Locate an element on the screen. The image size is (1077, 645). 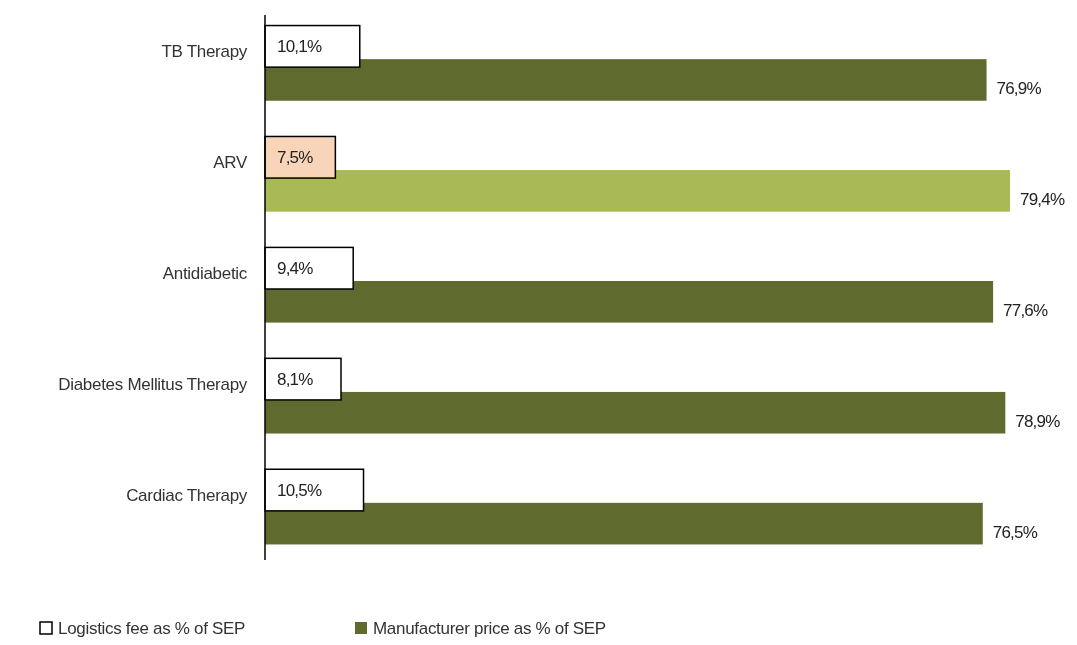
data-label: 7,5% is located at coordinates (295, 158).